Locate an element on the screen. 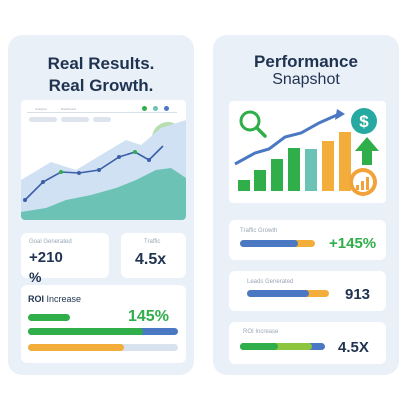 This screenshot has width=410, height=410. mini-chart-badge-icon is located at coordinates (363, 182).